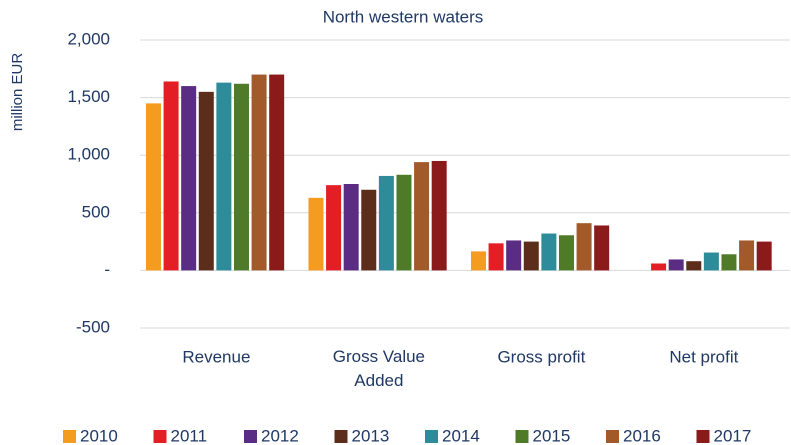  I want to click on y-tick-label: 500, so click(96, 211).